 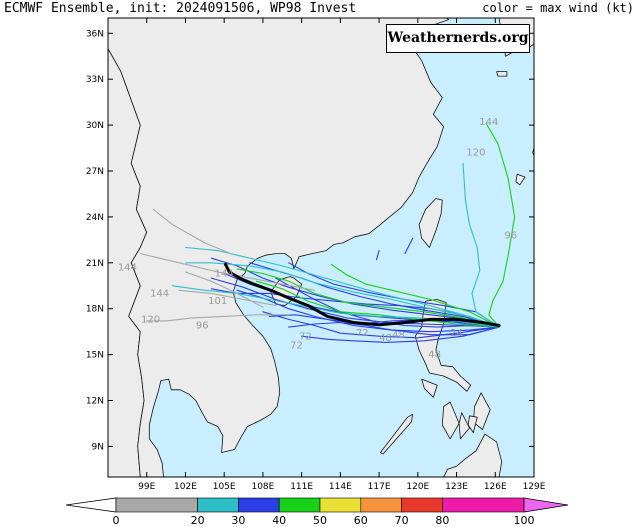 What do you see at coordinates (524, 520) in the screenshot?
I see `colorbar-label: 100` at bounding box center [524, 520].